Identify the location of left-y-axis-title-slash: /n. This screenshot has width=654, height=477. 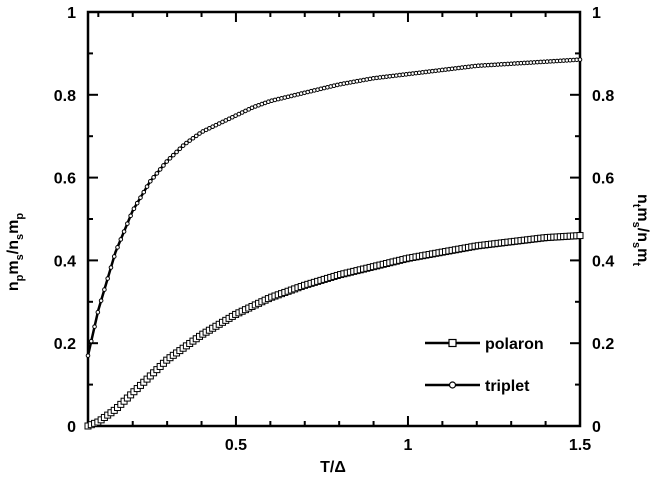
(13, 247).